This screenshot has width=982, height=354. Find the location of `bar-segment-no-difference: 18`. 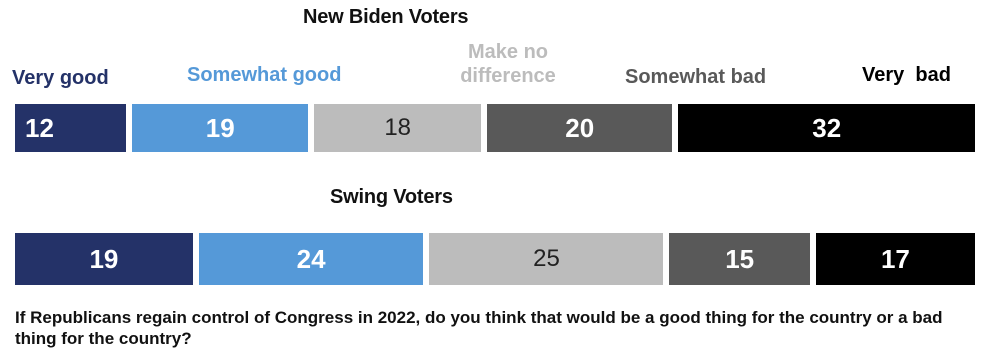

bar-segment-no-difference: 18 is located at coordinates (398, 128).